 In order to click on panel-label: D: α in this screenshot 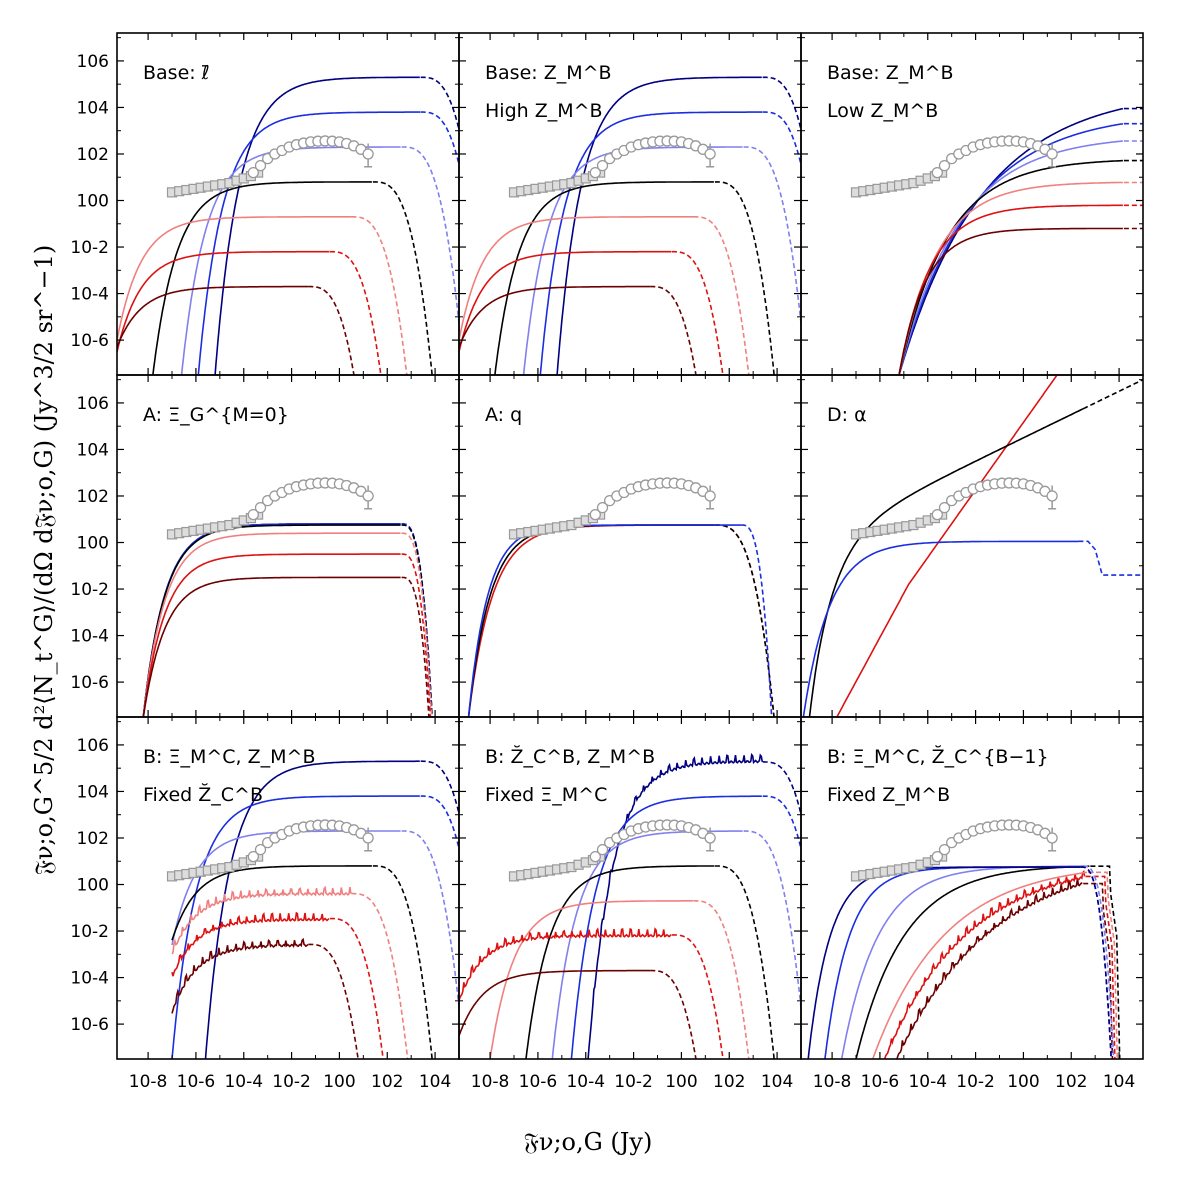, I will do `click(847, 415)`.